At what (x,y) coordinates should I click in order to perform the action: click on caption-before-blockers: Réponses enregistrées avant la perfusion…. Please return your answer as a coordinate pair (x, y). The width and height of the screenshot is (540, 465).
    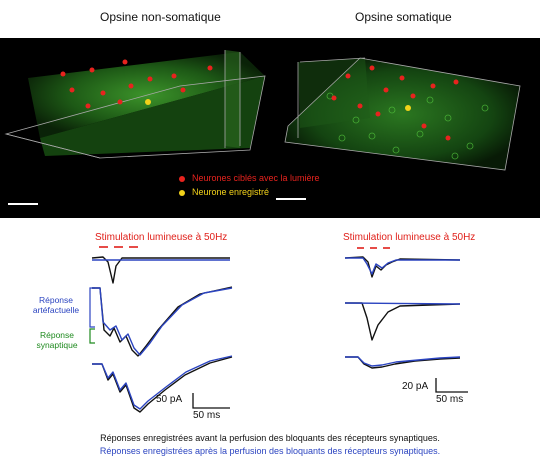
    Looking at the image, I should click on (270, 438).